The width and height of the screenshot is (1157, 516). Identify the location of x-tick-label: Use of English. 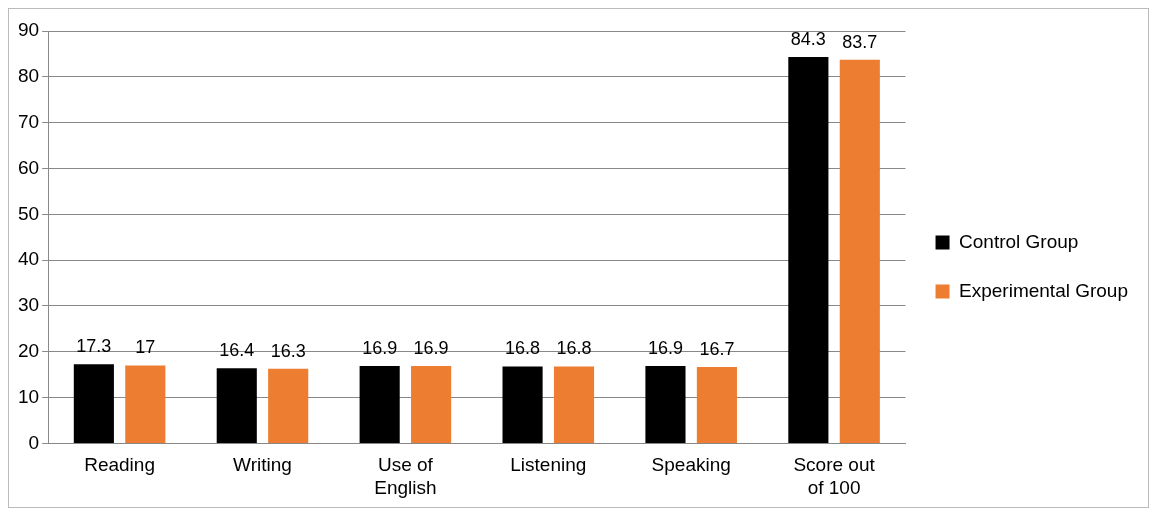
(405, 476).